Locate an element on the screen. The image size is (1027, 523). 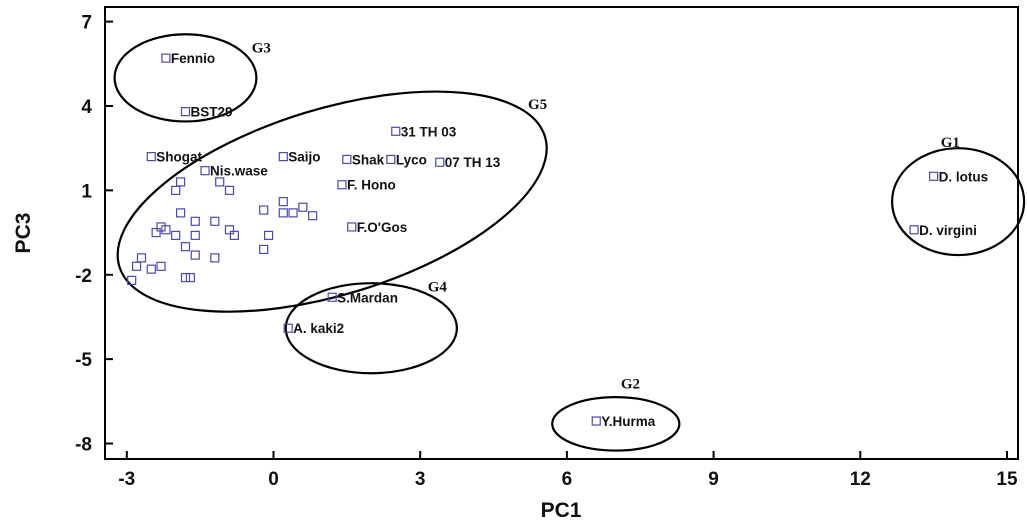
group-ellipse-g2 is located at coordinates (616, 424).